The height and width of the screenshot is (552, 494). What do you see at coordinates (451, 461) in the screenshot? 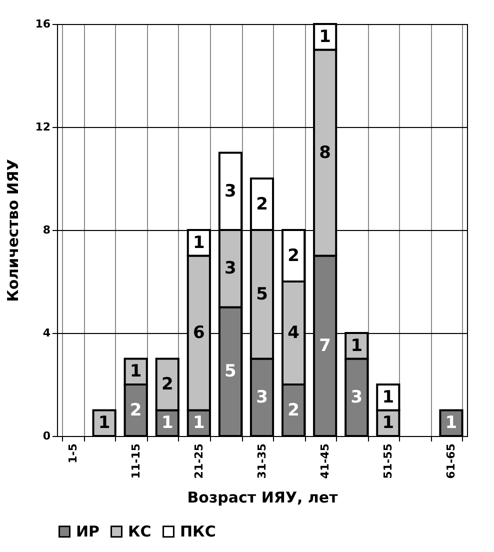
I see `x-tick-label: 61-65` at bounding box center [451, 461].